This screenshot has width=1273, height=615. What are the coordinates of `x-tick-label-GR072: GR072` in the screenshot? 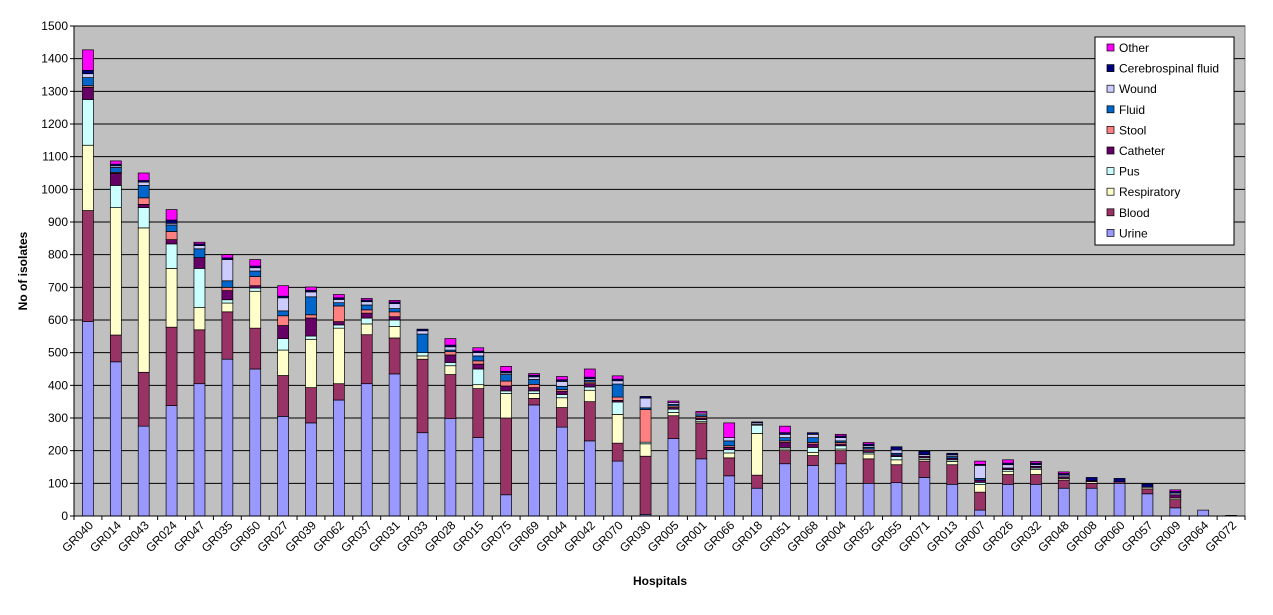 It's located at (1220, 536).